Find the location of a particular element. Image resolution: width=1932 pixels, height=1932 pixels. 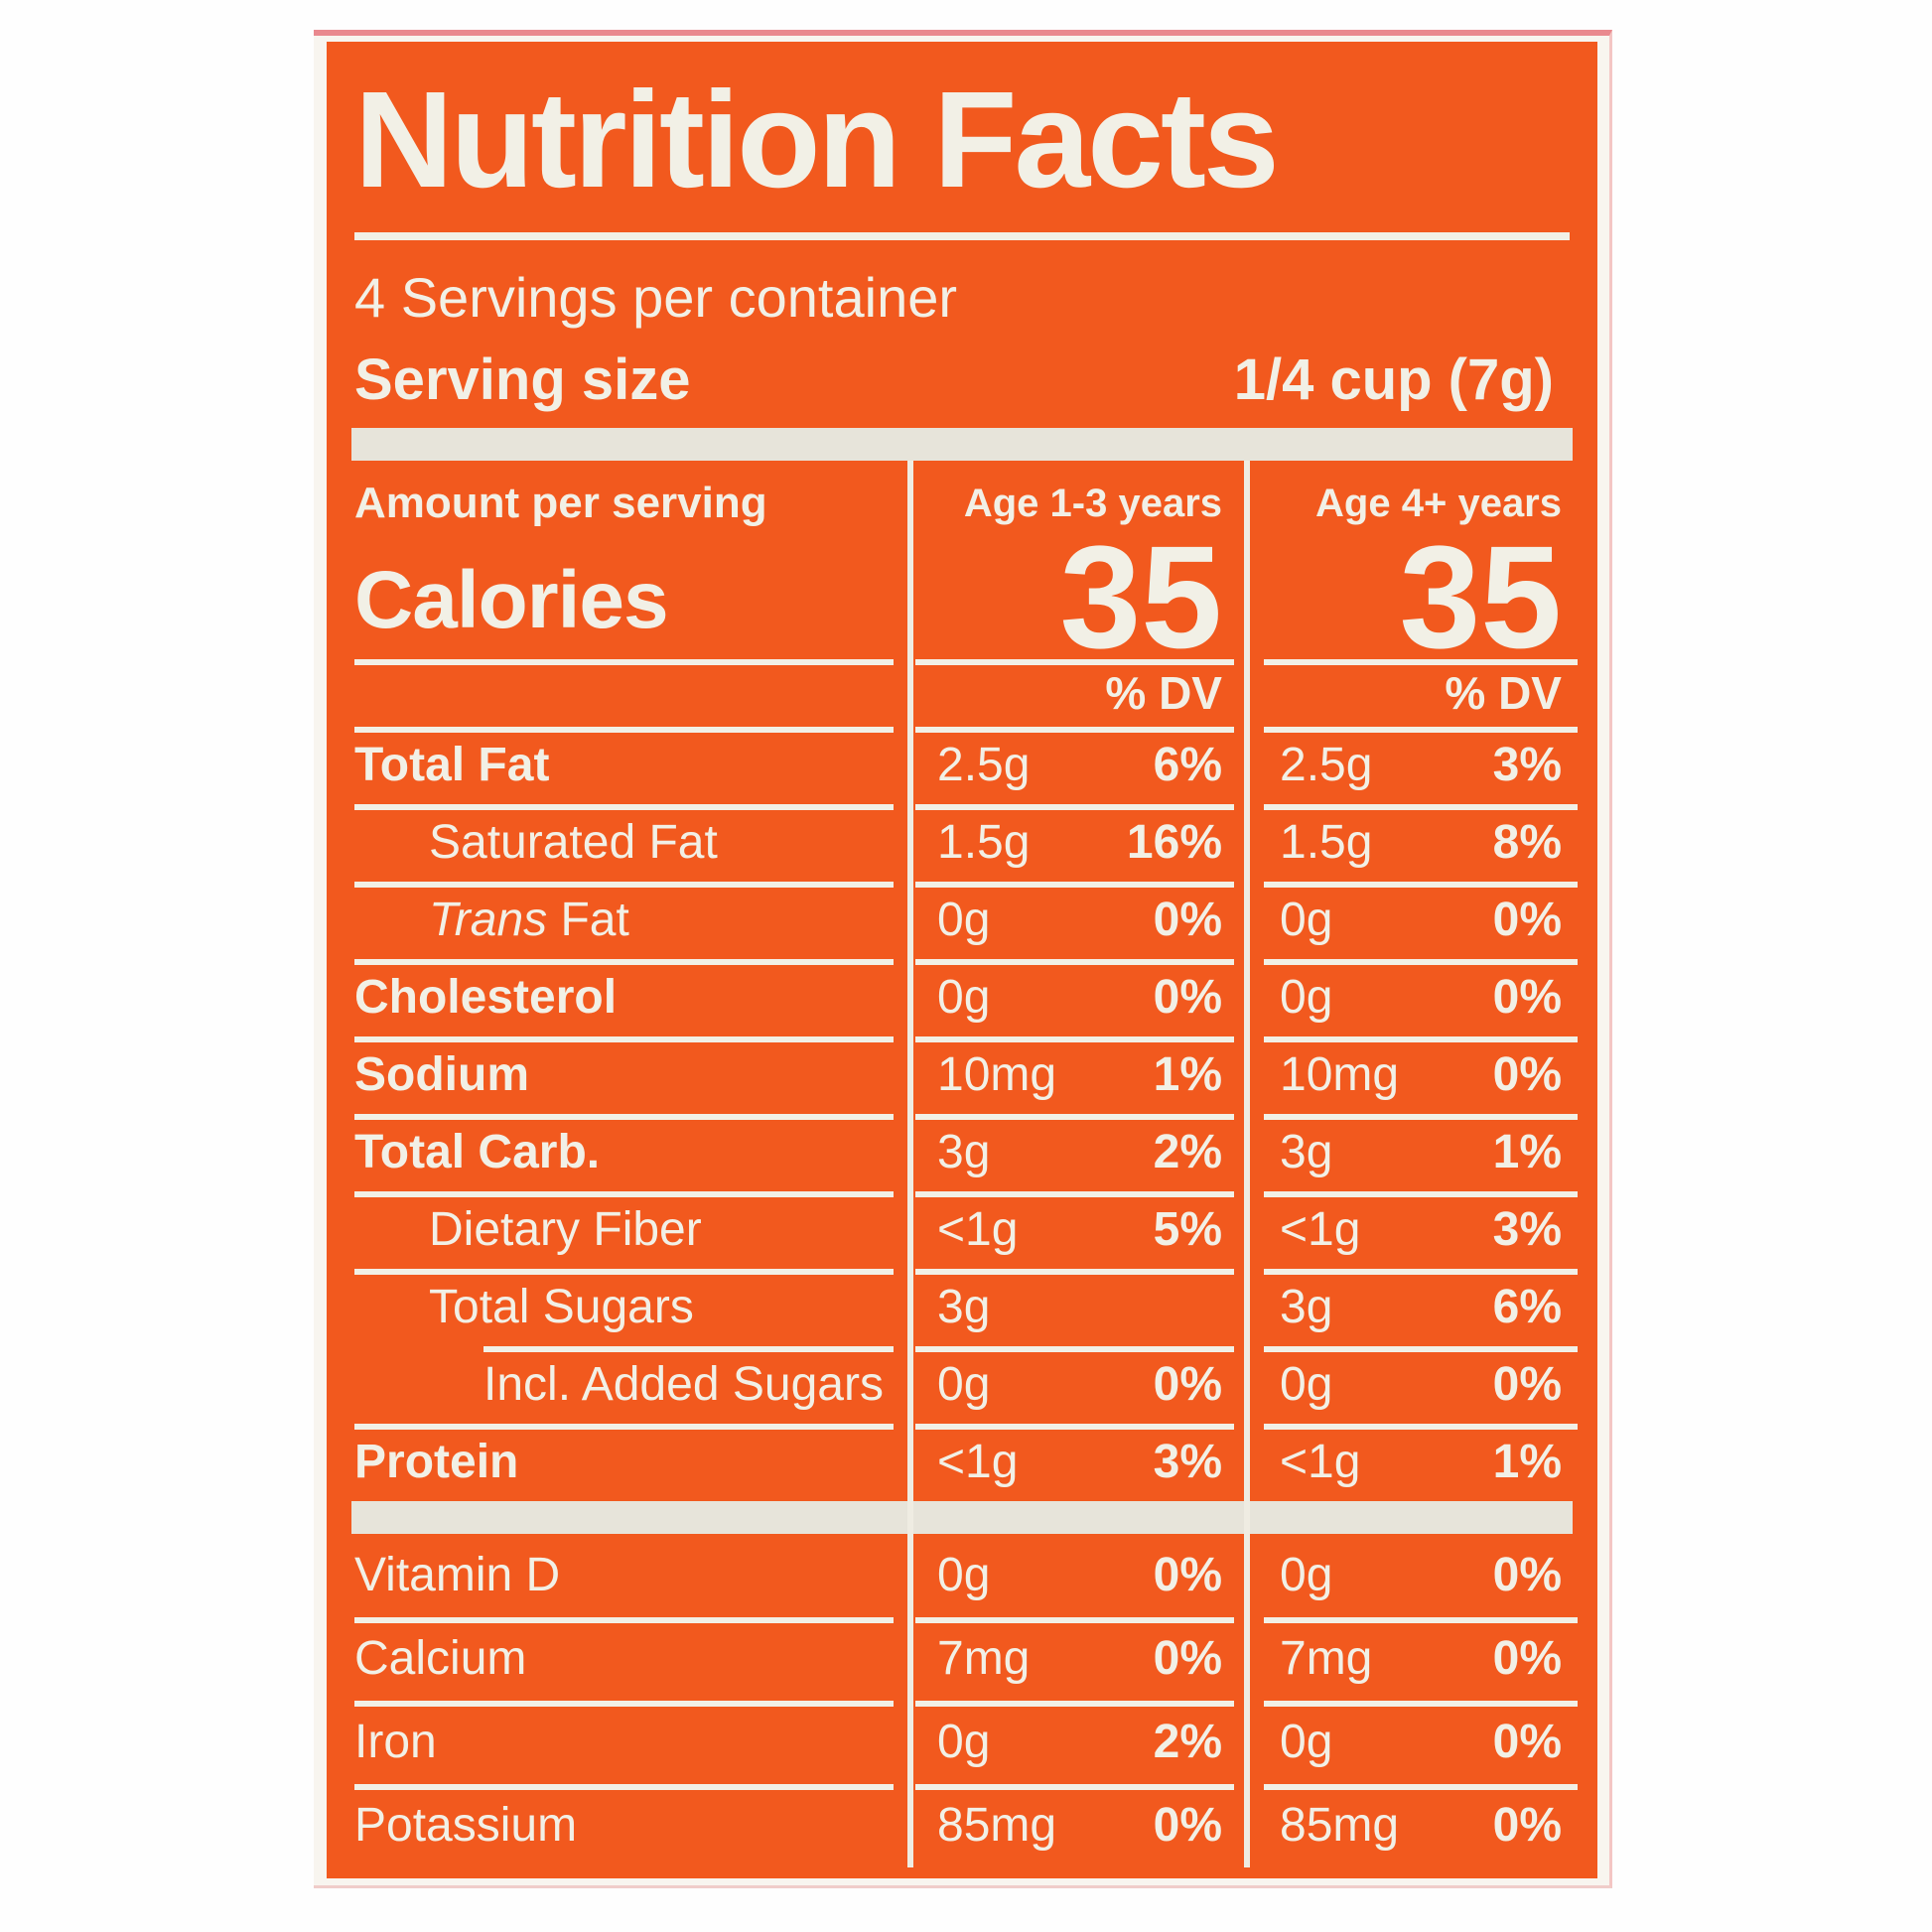

nutrient-row: Calcium 7mg 0% 7mg 0% is located at coordinates (962, 1659).